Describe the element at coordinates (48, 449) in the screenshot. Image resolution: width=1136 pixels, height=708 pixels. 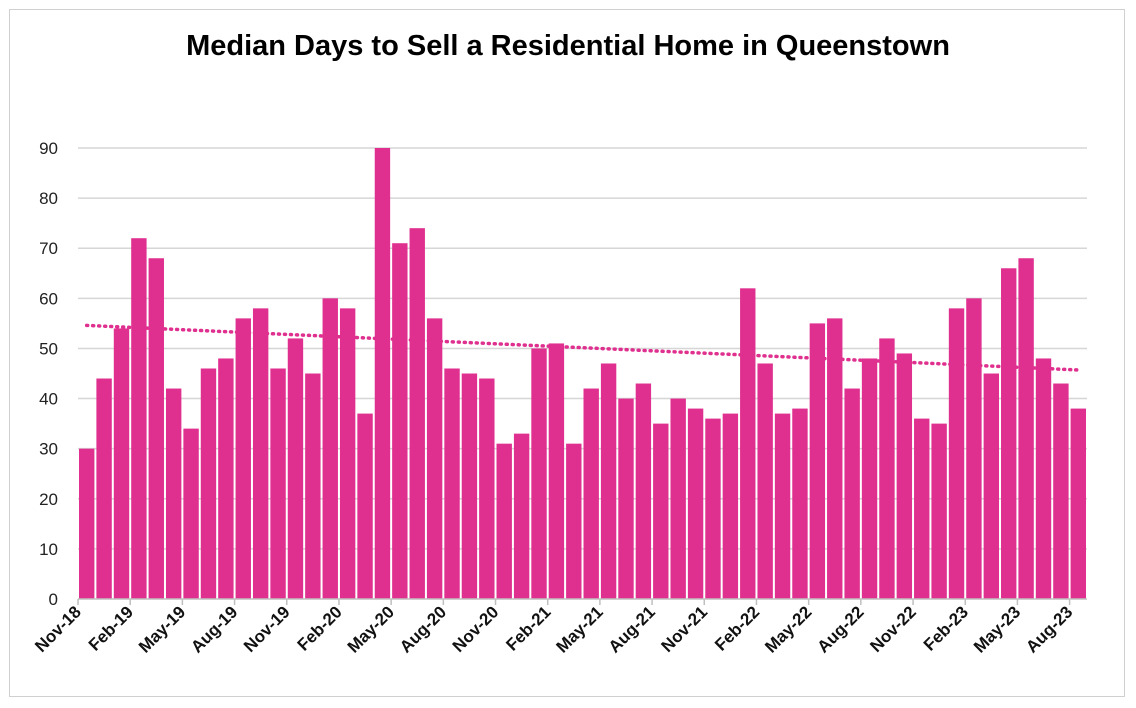
I see `y-tick-label: 30` at that location.